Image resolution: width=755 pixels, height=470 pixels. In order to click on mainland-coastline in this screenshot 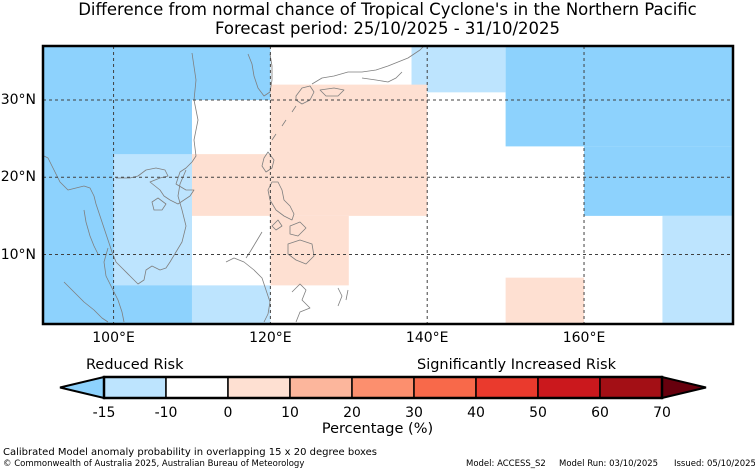, I will do `click(157, 128)`.